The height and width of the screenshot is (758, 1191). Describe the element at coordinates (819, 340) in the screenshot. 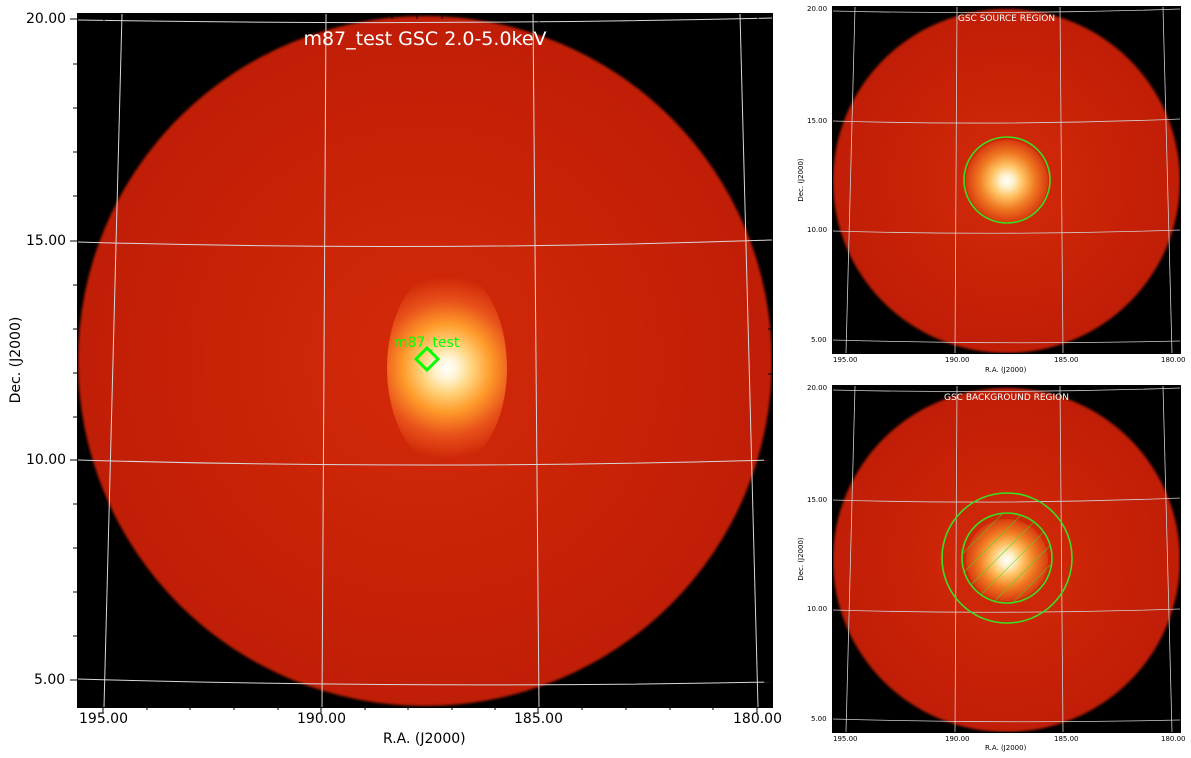

I see `source-y-tick-5: 5.00` at that location.